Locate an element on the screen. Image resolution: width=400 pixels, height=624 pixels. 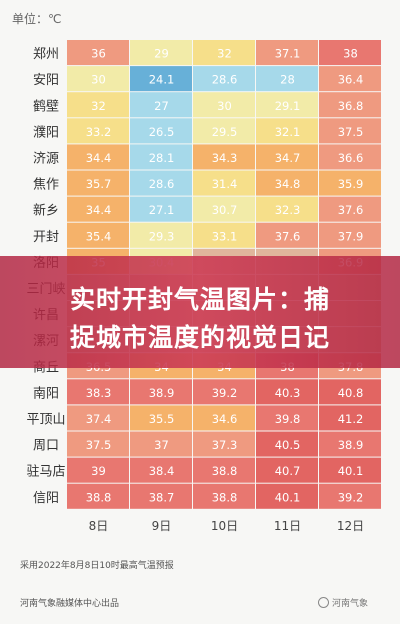
city-label: 安阳 is located at coordinates (46, 80).